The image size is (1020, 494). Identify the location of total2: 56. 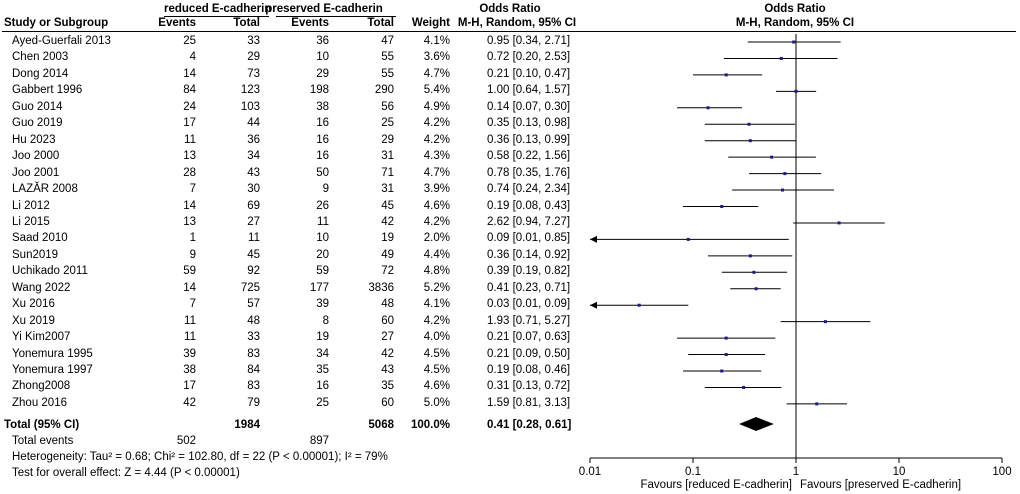
(387, 106).